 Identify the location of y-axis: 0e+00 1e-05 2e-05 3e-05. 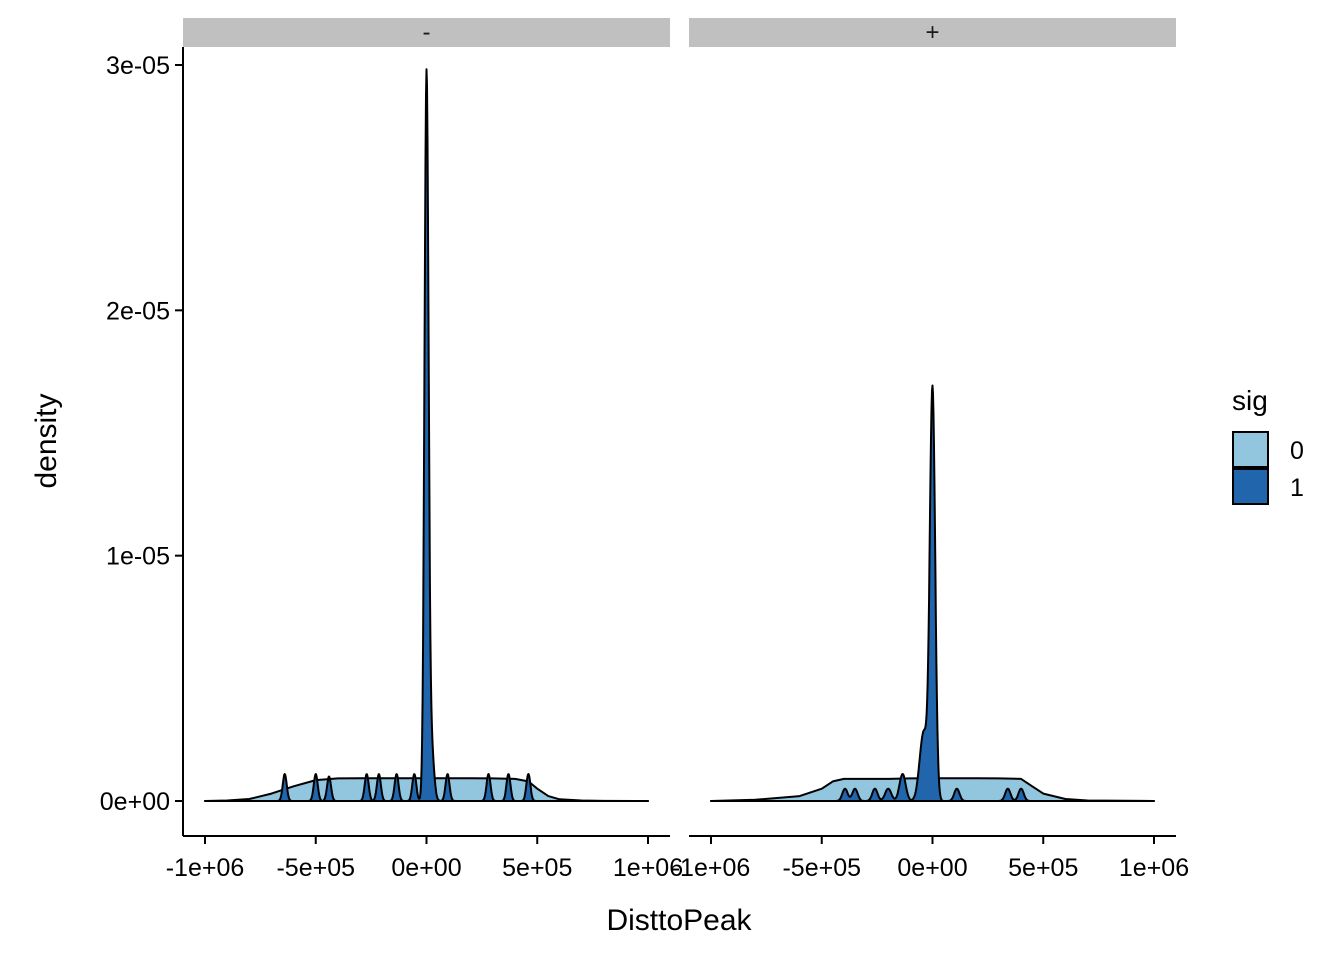
(142, 441).